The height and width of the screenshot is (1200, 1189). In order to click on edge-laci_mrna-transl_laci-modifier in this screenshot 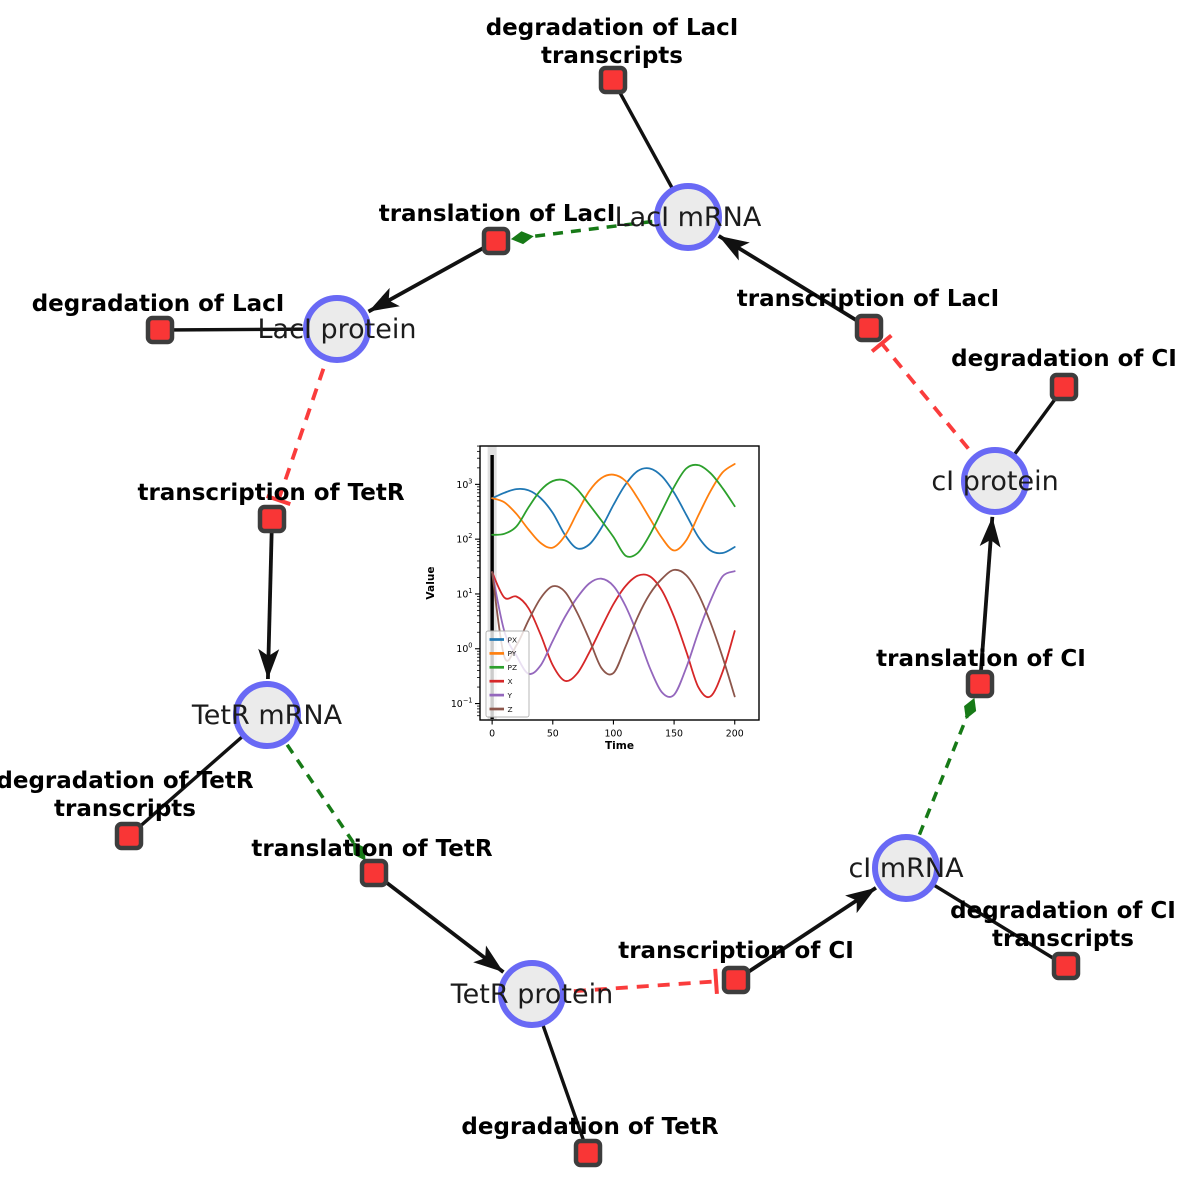, I will do `click(599, 230)`.